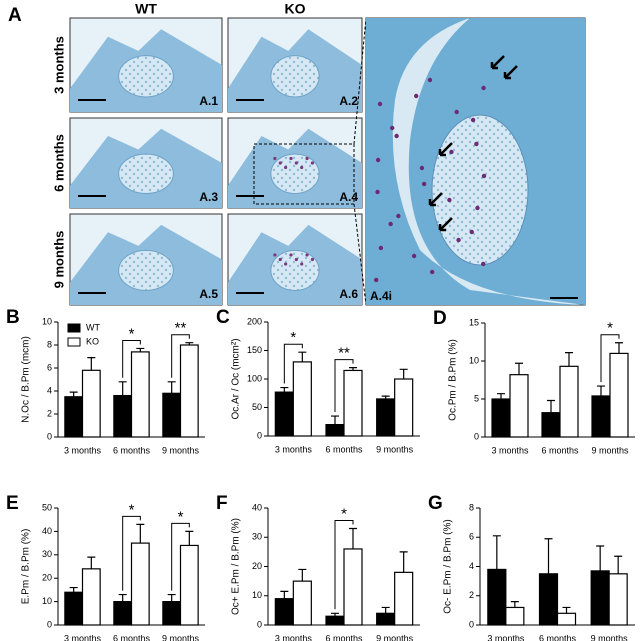 The height and width of the screenshot is (641, 643). Describe the element at coordinates (223, 317) in the screenshot. I see `panel-label: C` at that location.